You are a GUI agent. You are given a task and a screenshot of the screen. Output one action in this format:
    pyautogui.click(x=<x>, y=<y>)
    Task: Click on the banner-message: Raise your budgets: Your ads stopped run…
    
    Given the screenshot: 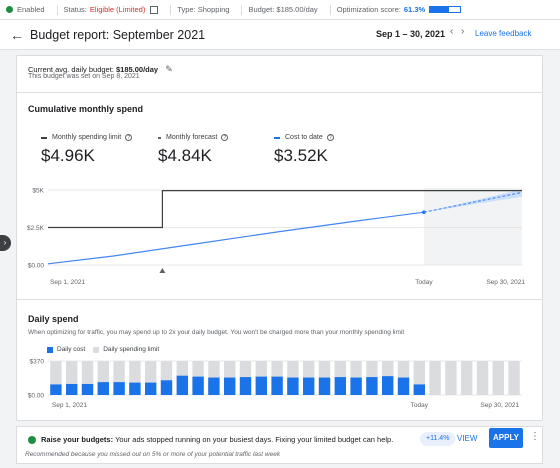 What is the action you would take?
    pyautogui.click(x=217, y=439)
    